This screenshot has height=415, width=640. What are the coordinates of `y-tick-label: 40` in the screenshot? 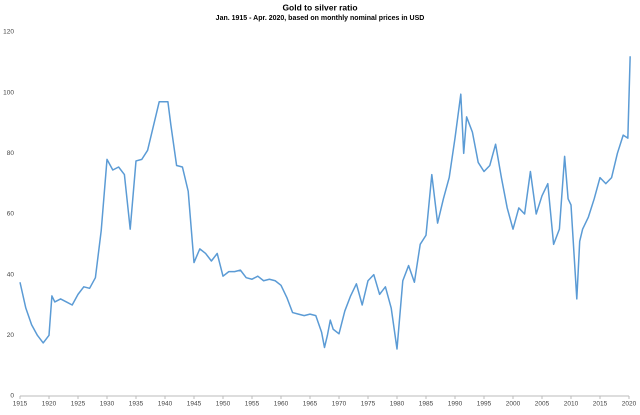 It's located at (11, 274).